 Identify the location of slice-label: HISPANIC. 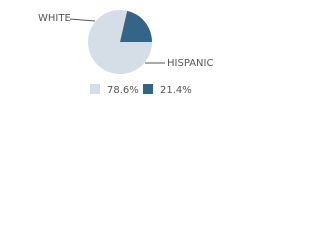
(190, 63).